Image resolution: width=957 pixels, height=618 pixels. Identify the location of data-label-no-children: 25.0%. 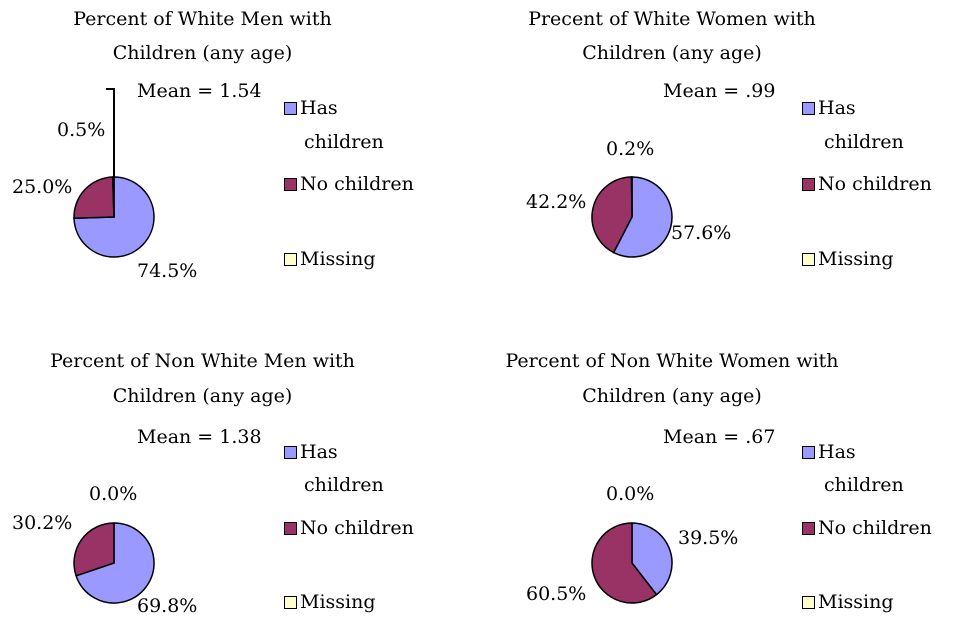
(42, 187).